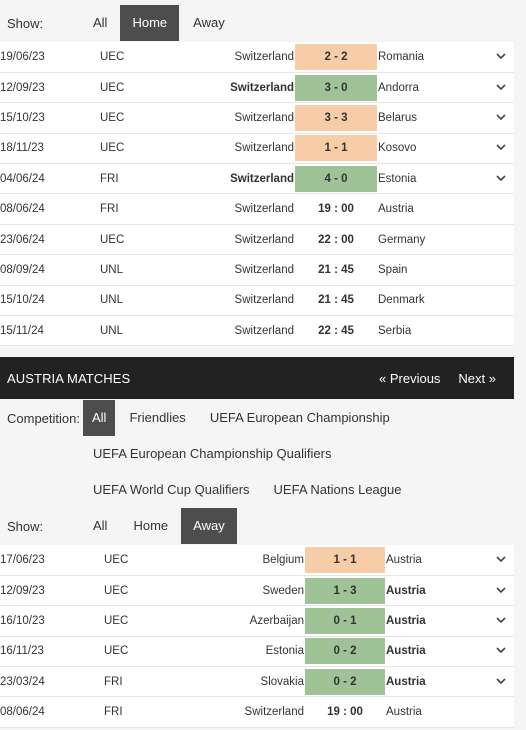  Describe the element at coordinates (257, 590) in the screenshot. I see `match-row: 12/09/23 UEC Sweden 1 - 3 Austria` at that location.